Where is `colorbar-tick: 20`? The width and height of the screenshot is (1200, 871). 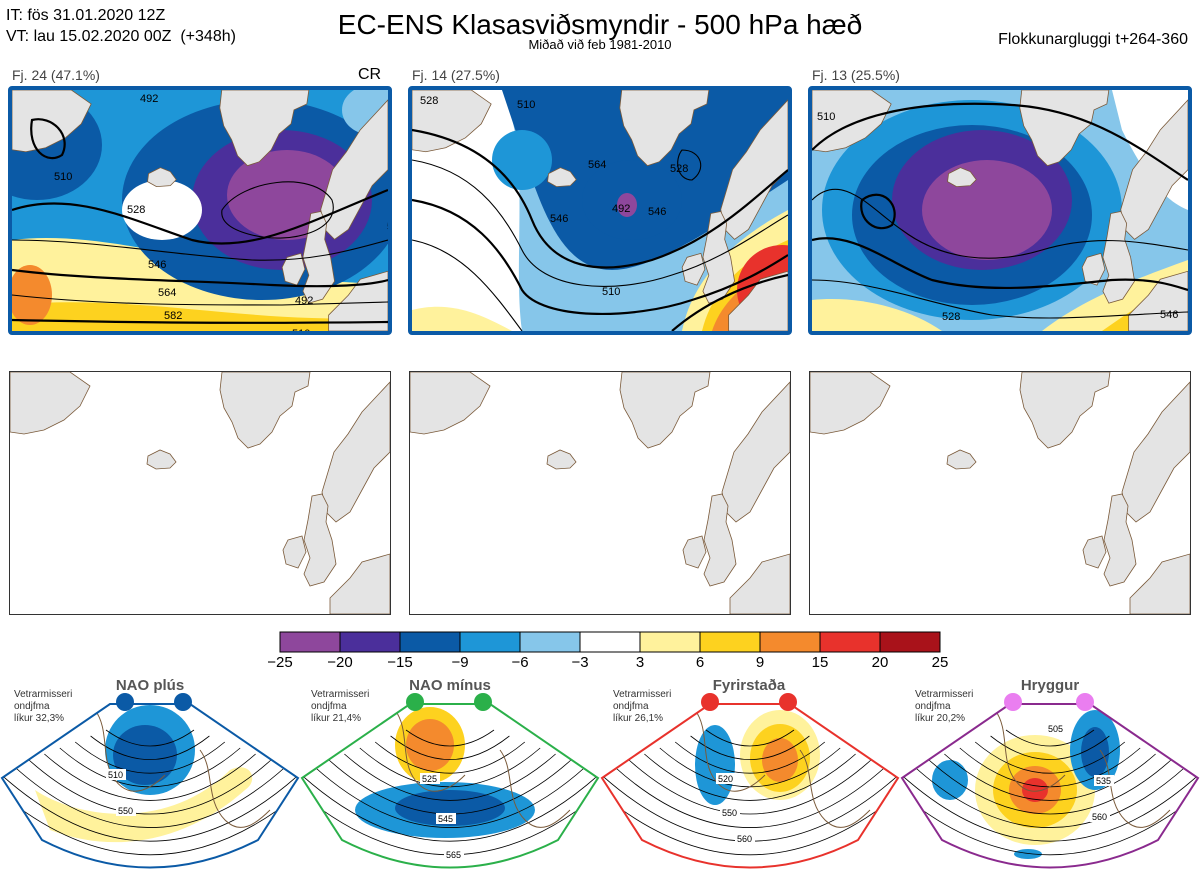 colorbar-tick: 20 is located at coordinates (880, 662).